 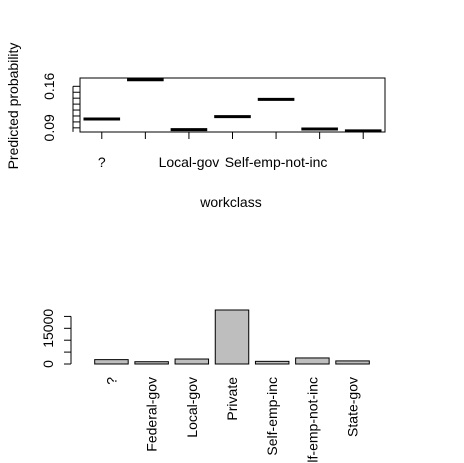 What do you see at coordinates (13, 106) in the screenshot?
I see `top-y-axis-label: Predicted probability` at bounding box center [13, 106].